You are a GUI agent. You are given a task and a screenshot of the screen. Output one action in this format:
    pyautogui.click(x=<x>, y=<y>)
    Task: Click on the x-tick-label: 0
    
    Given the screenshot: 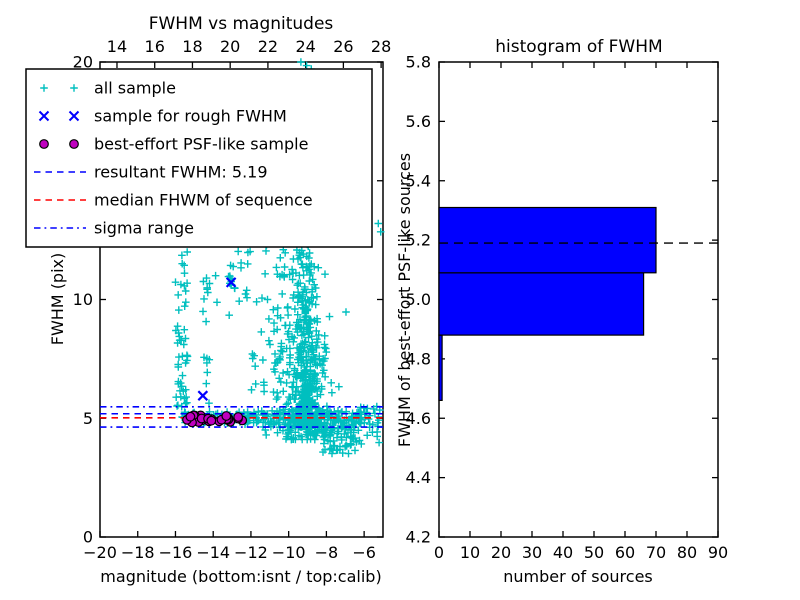 What is the action you would take?
    pyautogui.click(x=439, y=552)
    